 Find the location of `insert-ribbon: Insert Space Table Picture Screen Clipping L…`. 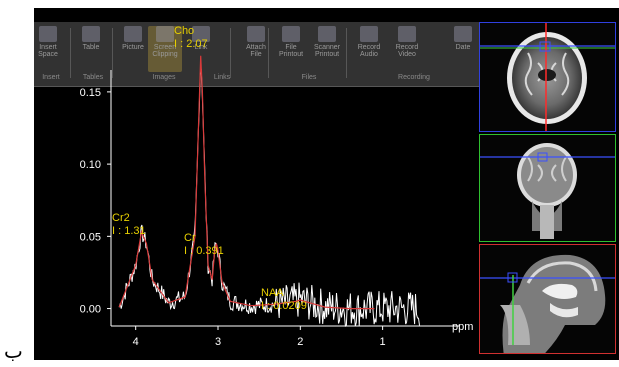

insert-ribbon: Insert Space Table Picture Screen Clipping L… is located at coordinates (256, 54).